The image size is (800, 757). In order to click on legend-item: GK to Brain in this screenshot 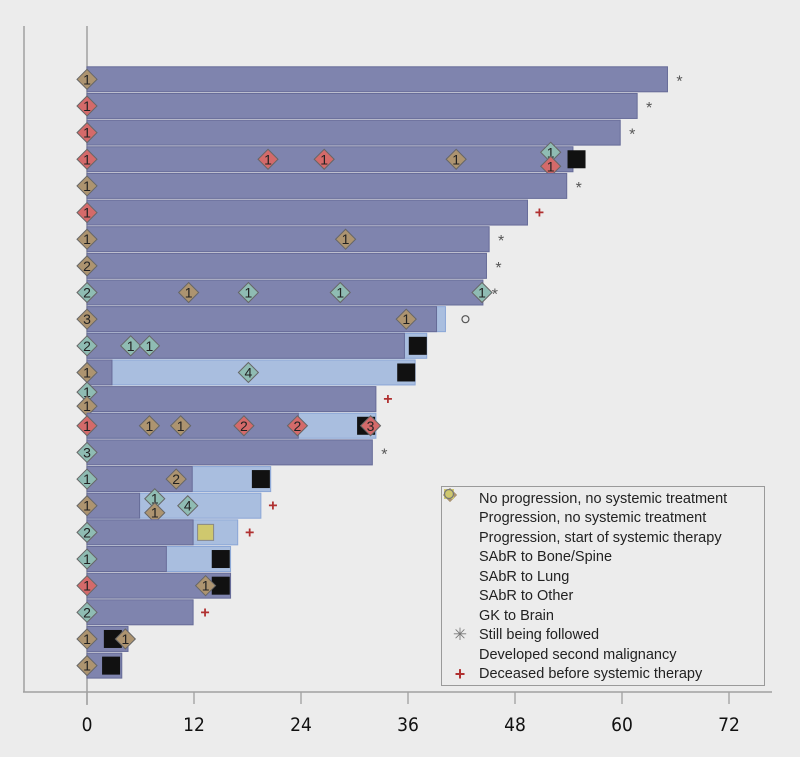, I will do `click(604, 557)`.